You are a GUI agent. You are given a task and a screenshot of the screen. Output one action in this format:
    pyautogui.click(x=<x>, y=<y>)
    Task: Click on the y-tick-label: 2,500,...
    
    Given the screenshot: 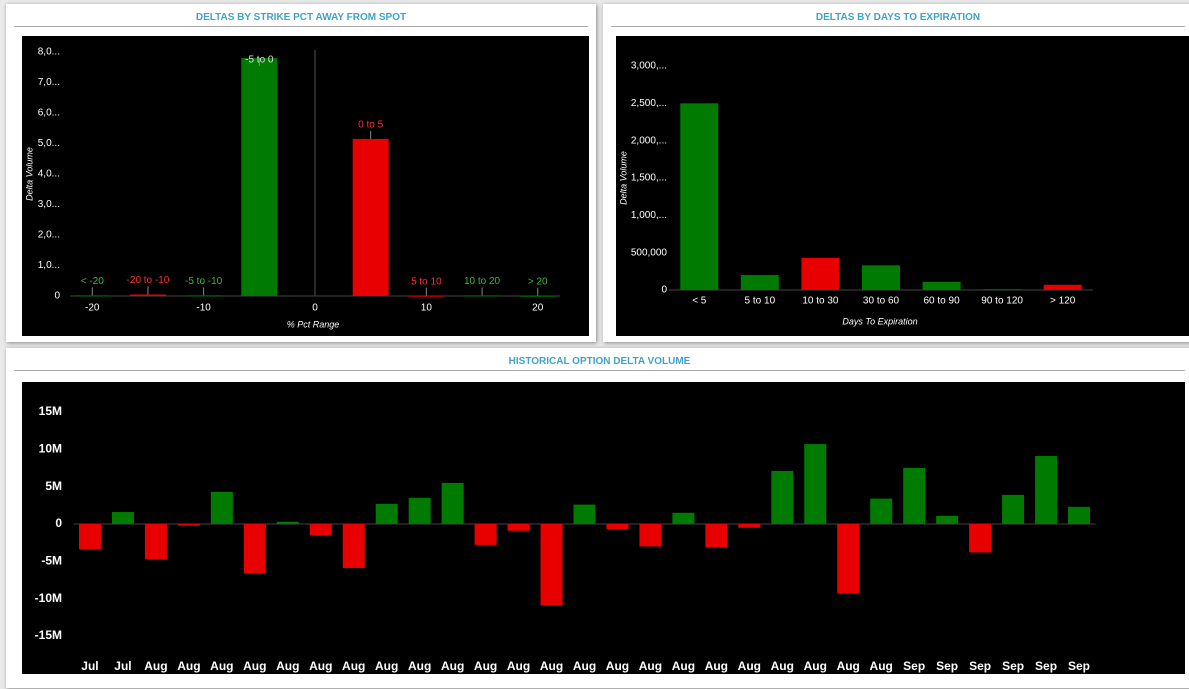 What is the action you would take?
    pyautogui.click(x=649, y=103)
    